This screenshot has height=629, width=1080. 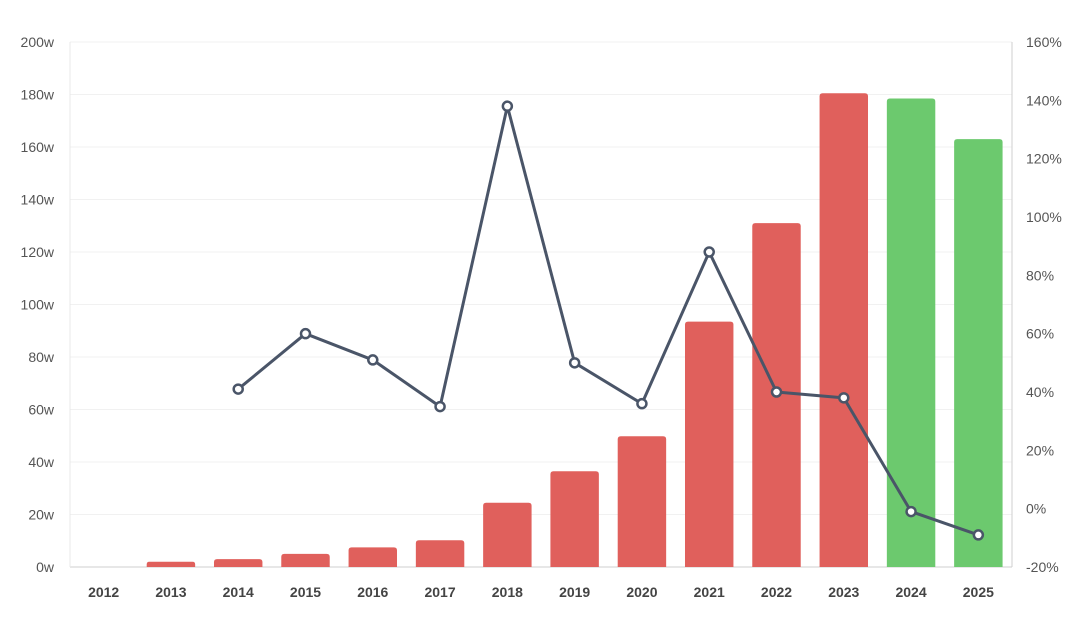 I want to click on bar-2020, so click(x=642, y=501).